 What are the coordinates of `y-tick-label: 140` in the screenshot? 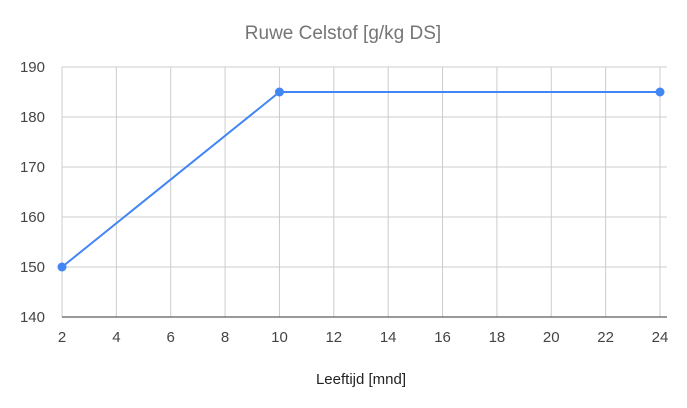 It's located at (32, 317).